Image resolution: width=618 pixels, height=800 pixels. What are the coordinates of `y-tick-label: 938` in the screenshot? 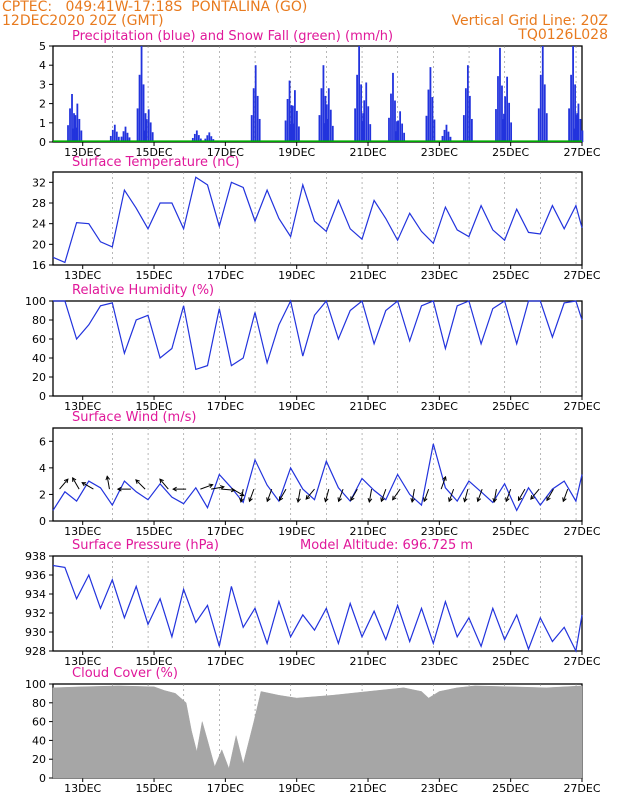 It's located at (35, 556).